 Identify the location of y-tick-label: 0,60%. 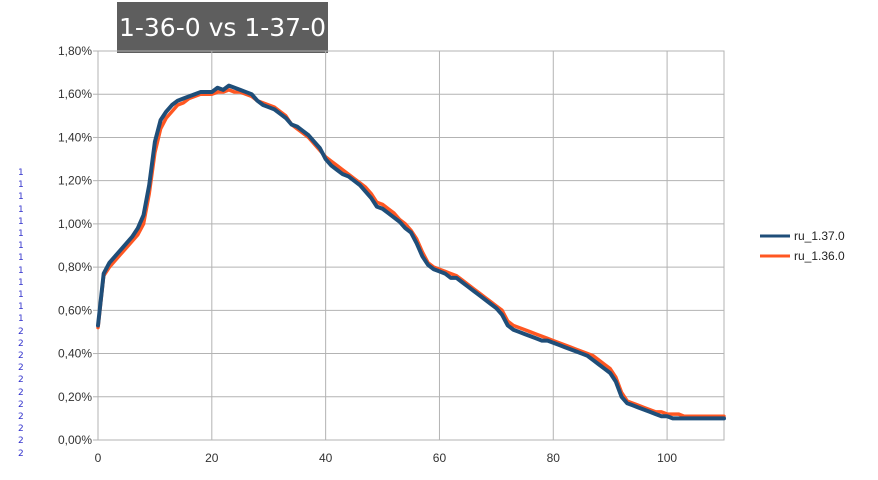
(75, 310).